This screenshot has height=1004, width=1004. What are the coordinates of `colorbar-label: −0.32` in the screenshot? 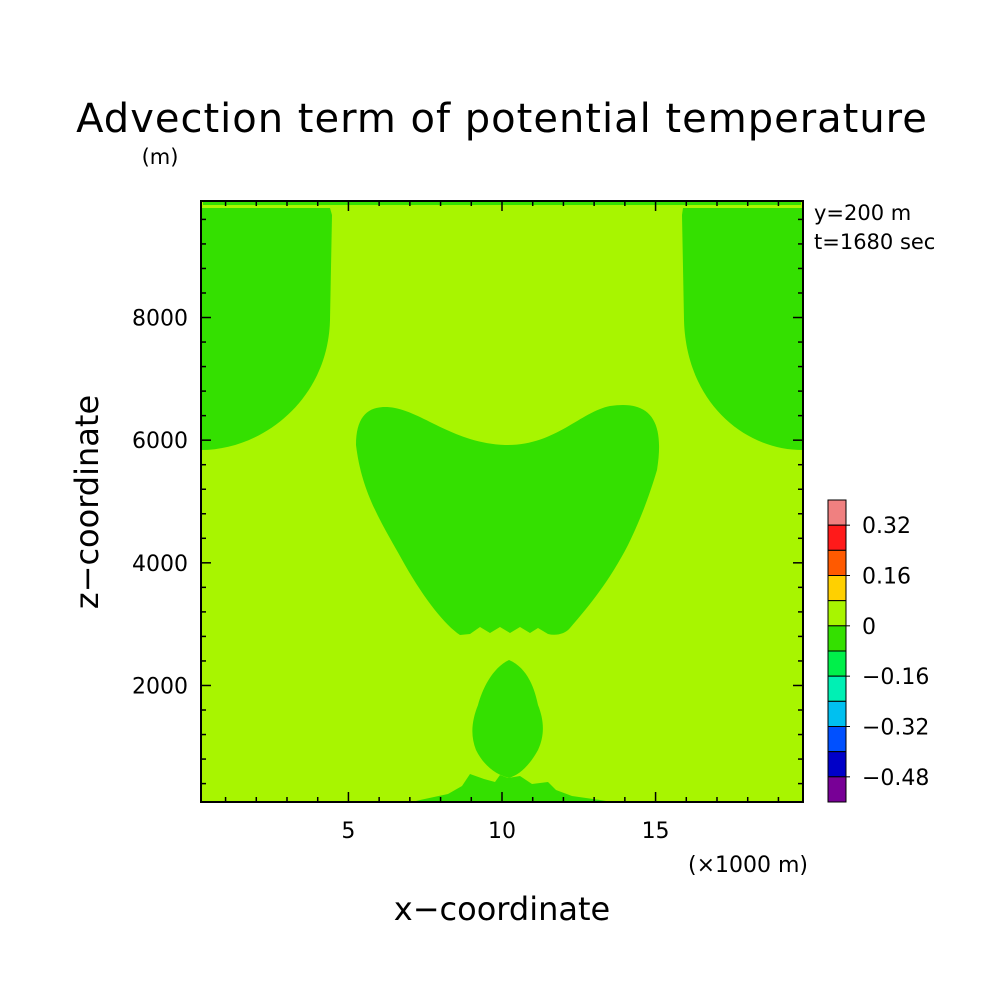 It's located at (895, 728).